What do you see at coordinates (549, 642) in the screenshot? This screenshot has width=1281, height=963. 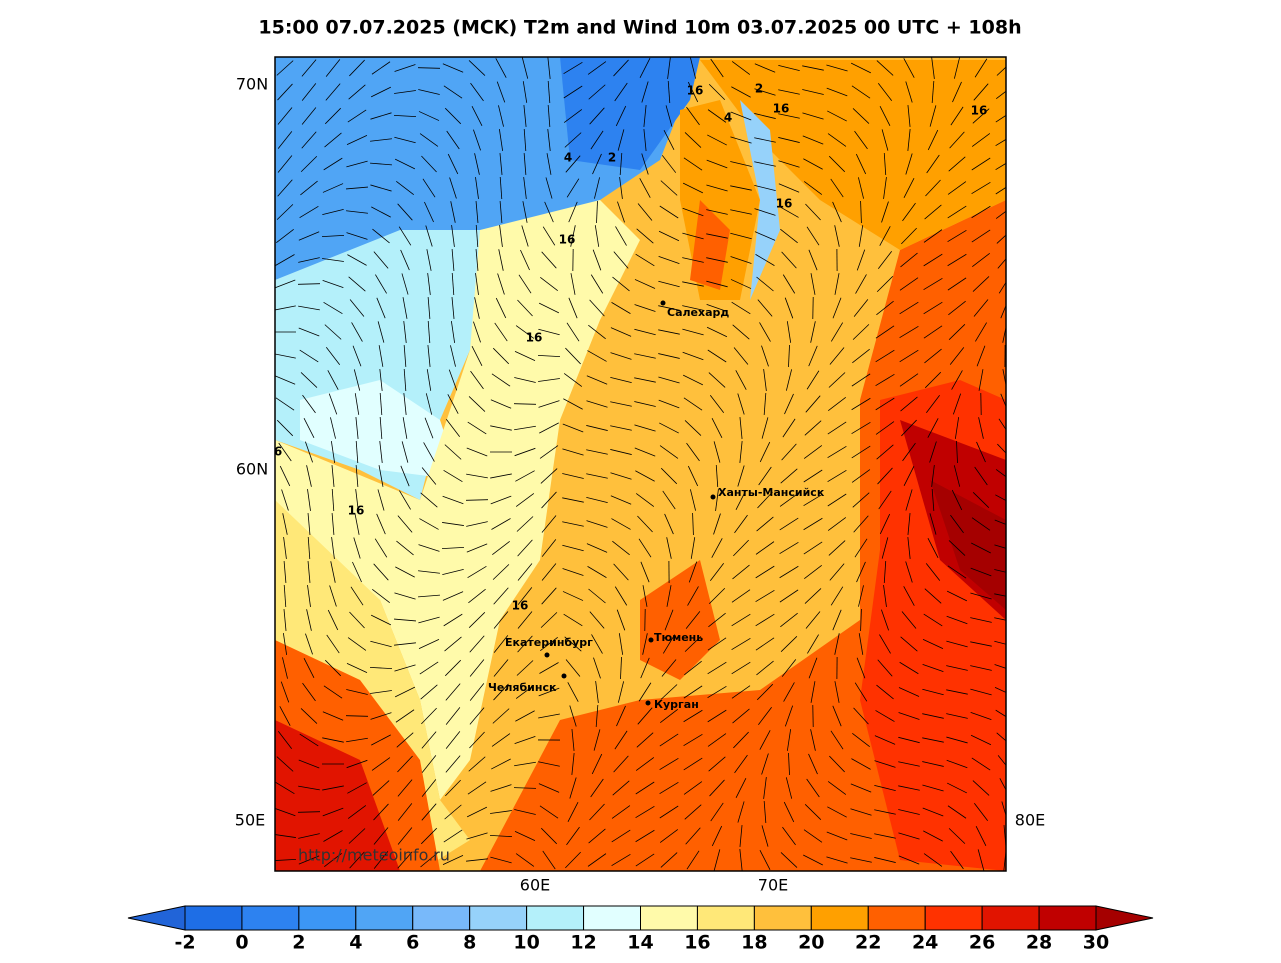 I see `city-label: Екатеринбург` at bounding box center [549, 642].